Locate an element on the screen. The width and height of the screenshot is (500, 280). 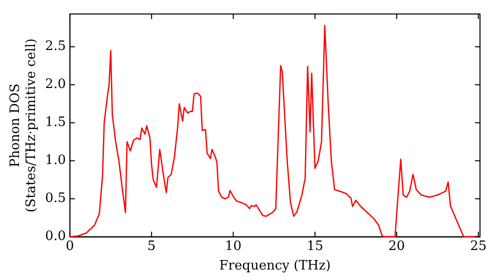
x-tick-label: 25 is located at coordinates (478, 246).